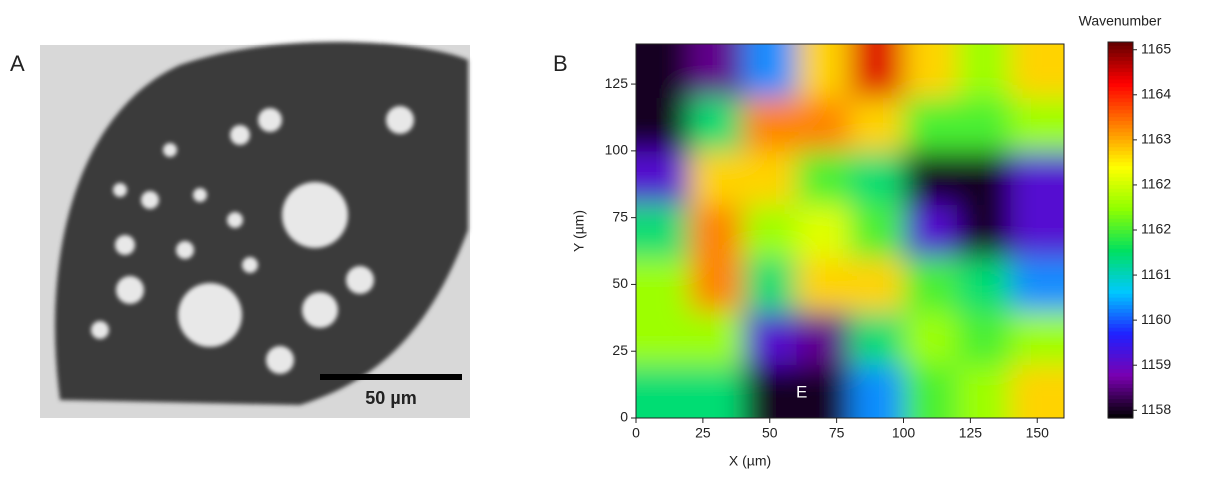 The image size is (1216, 483). What do you see at coordinates (617, 83) in the screenshot?
I see `y-tick-label: 125` at bounding box center [617, 83].